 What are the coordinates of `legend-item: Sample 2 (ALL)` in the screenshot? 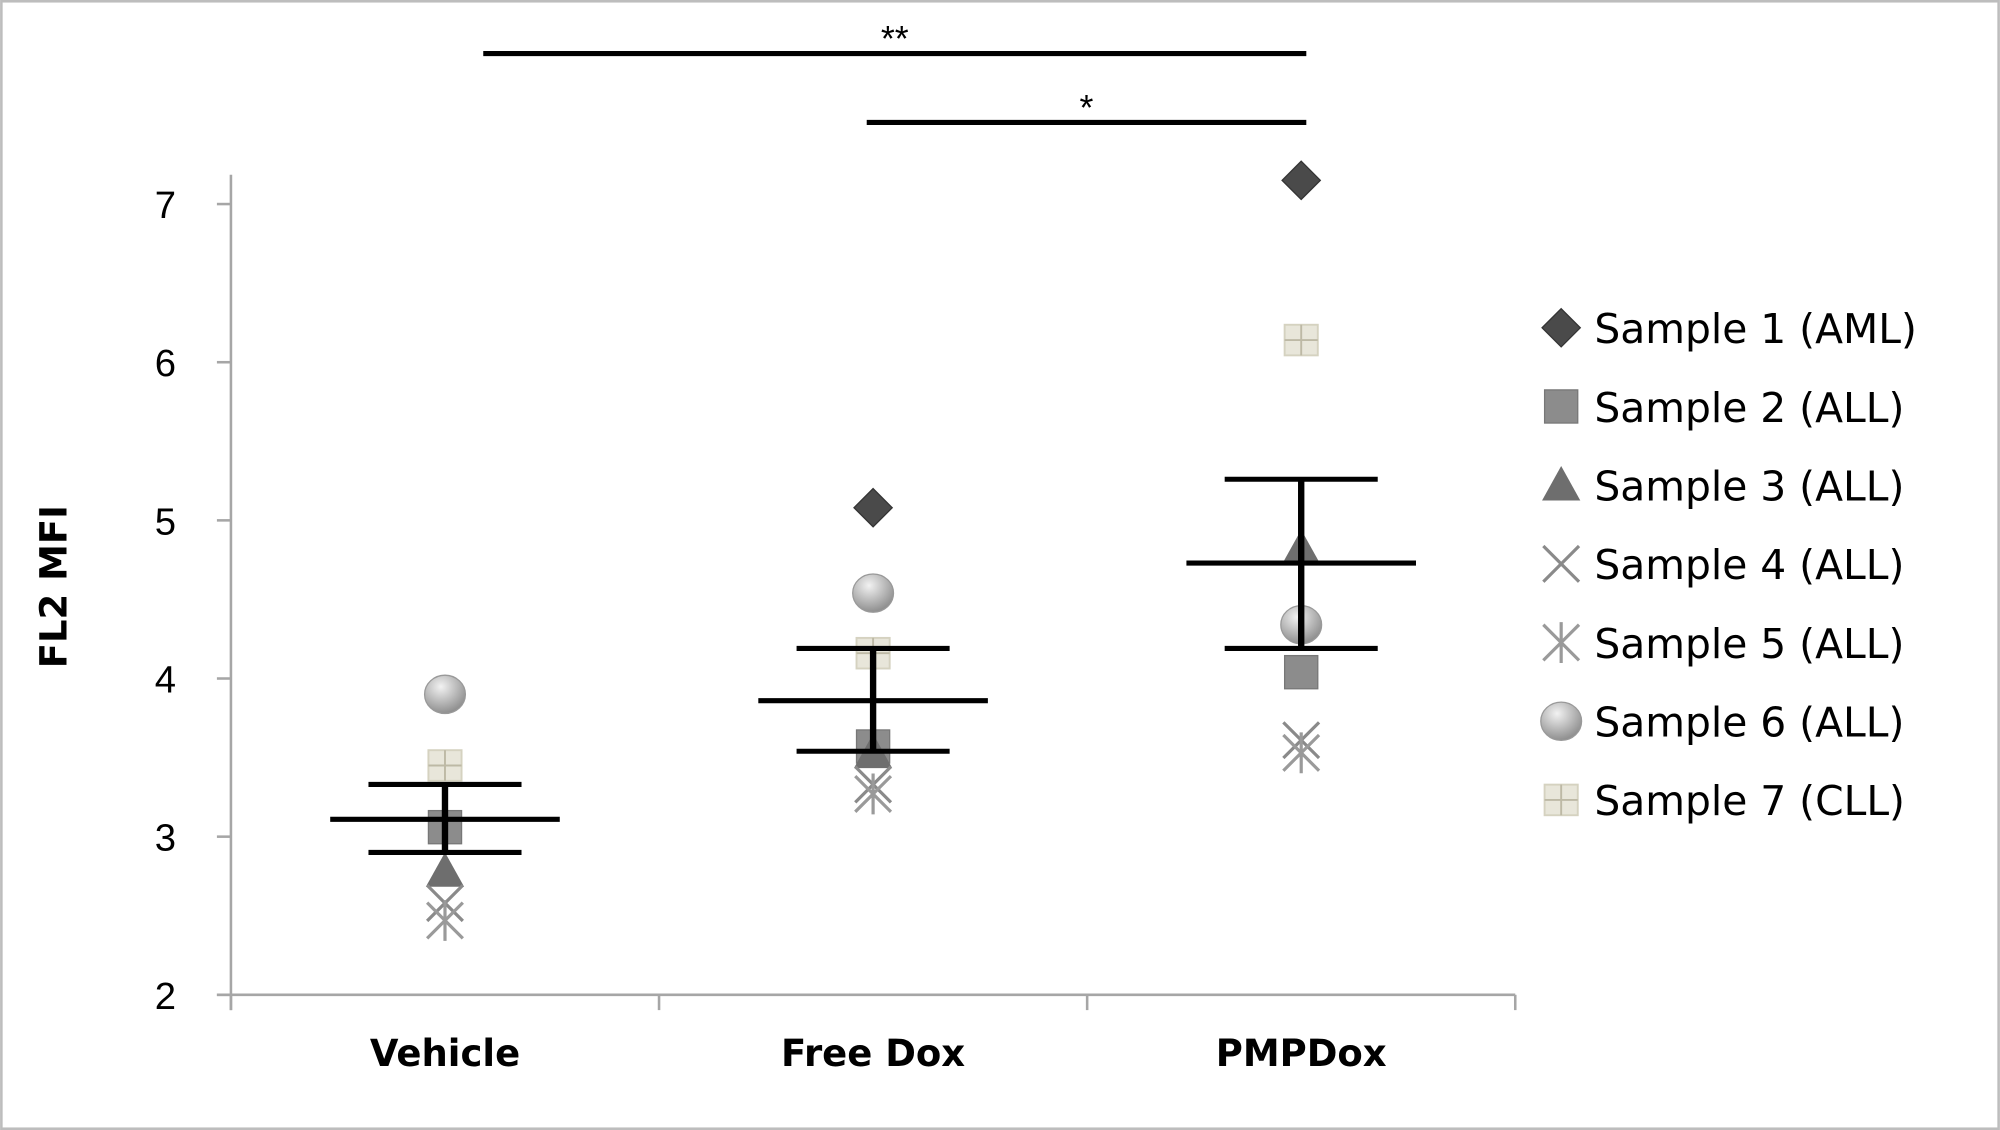 It's located at (1723, 408).